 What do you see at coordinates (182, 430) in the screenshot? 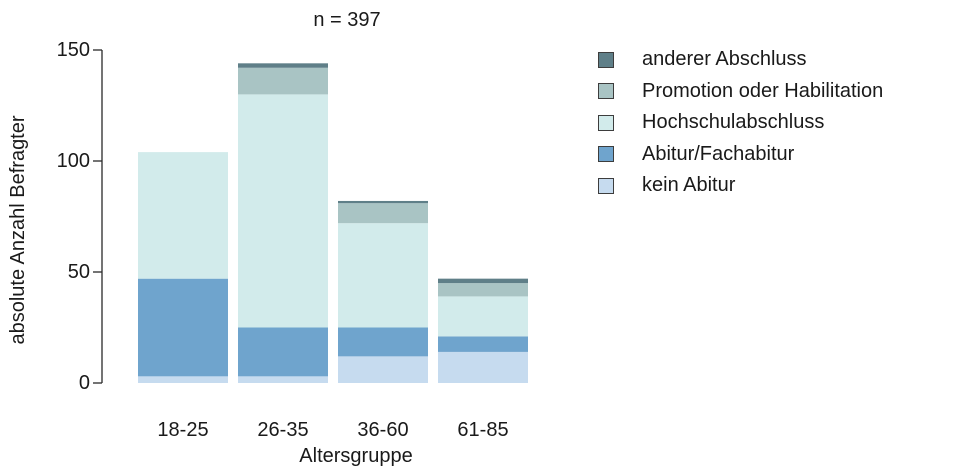
I see `x-tick-label: 18-25` at bounding box center [182, 430].